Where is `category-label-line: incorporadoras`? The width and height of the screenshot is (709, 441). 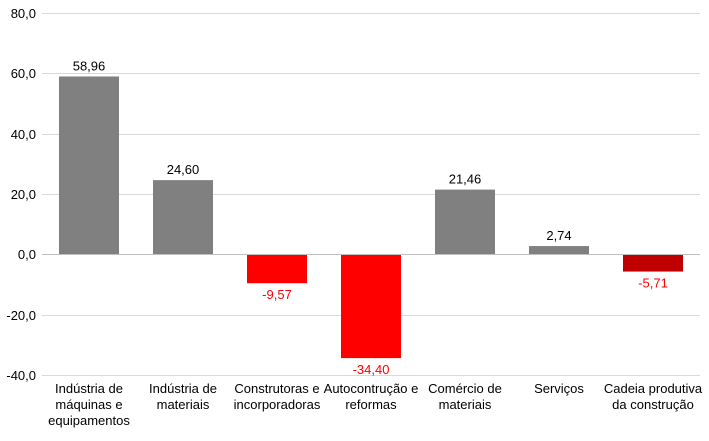 category-label-line: incorporadoras is located at coordinates (277, 404).